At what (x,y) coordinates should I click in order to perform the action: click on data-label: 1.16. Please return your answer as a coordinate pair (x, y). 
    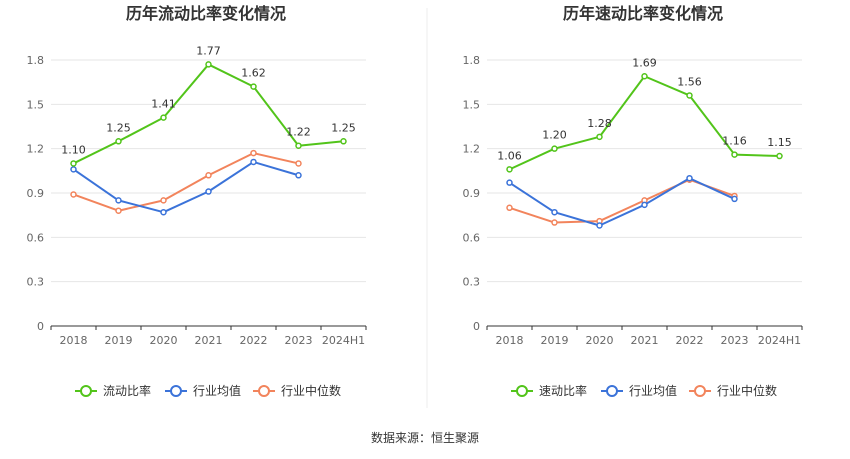
    Looking at the image, I should click on (734, 141).